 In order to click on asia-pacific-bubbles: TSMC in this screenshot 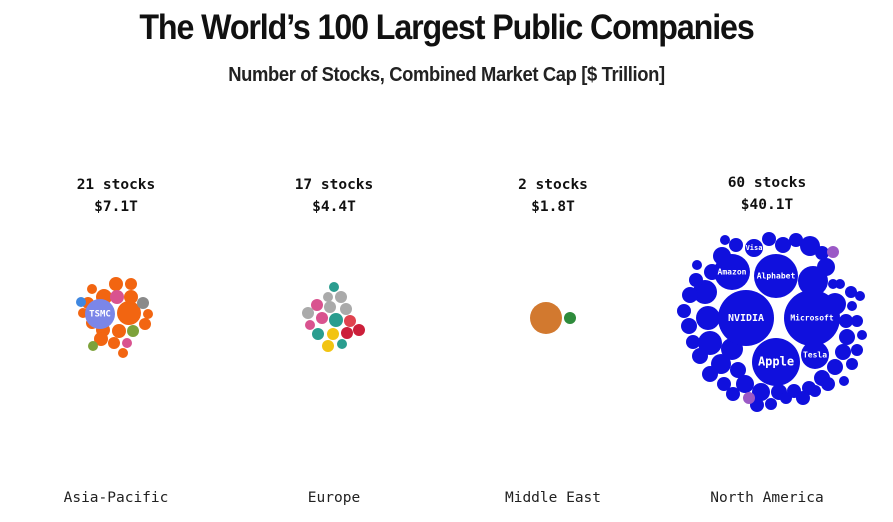, I will do `click(114, 317)`.